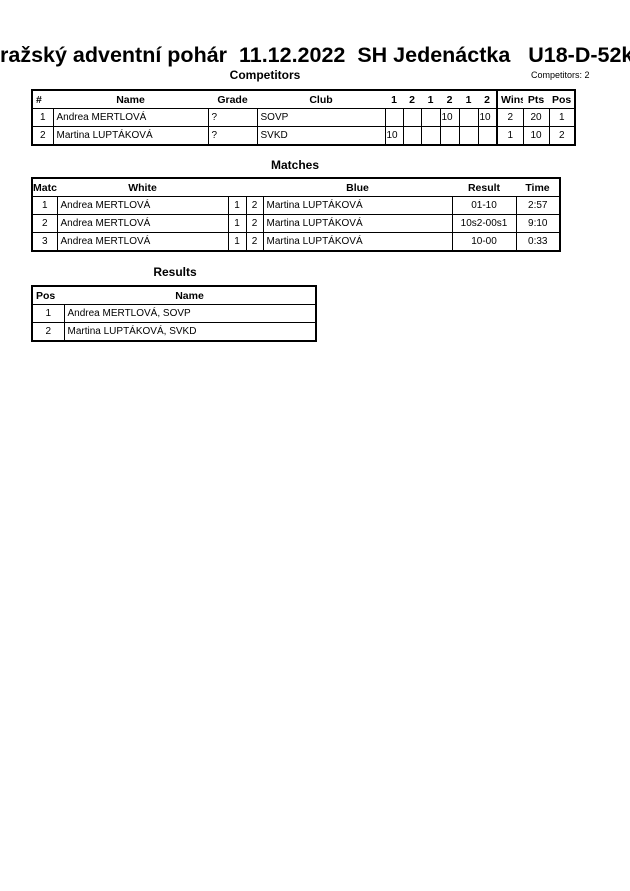 The image size is (630, 891). I want to click on column-header: Club, so click(321, 99).